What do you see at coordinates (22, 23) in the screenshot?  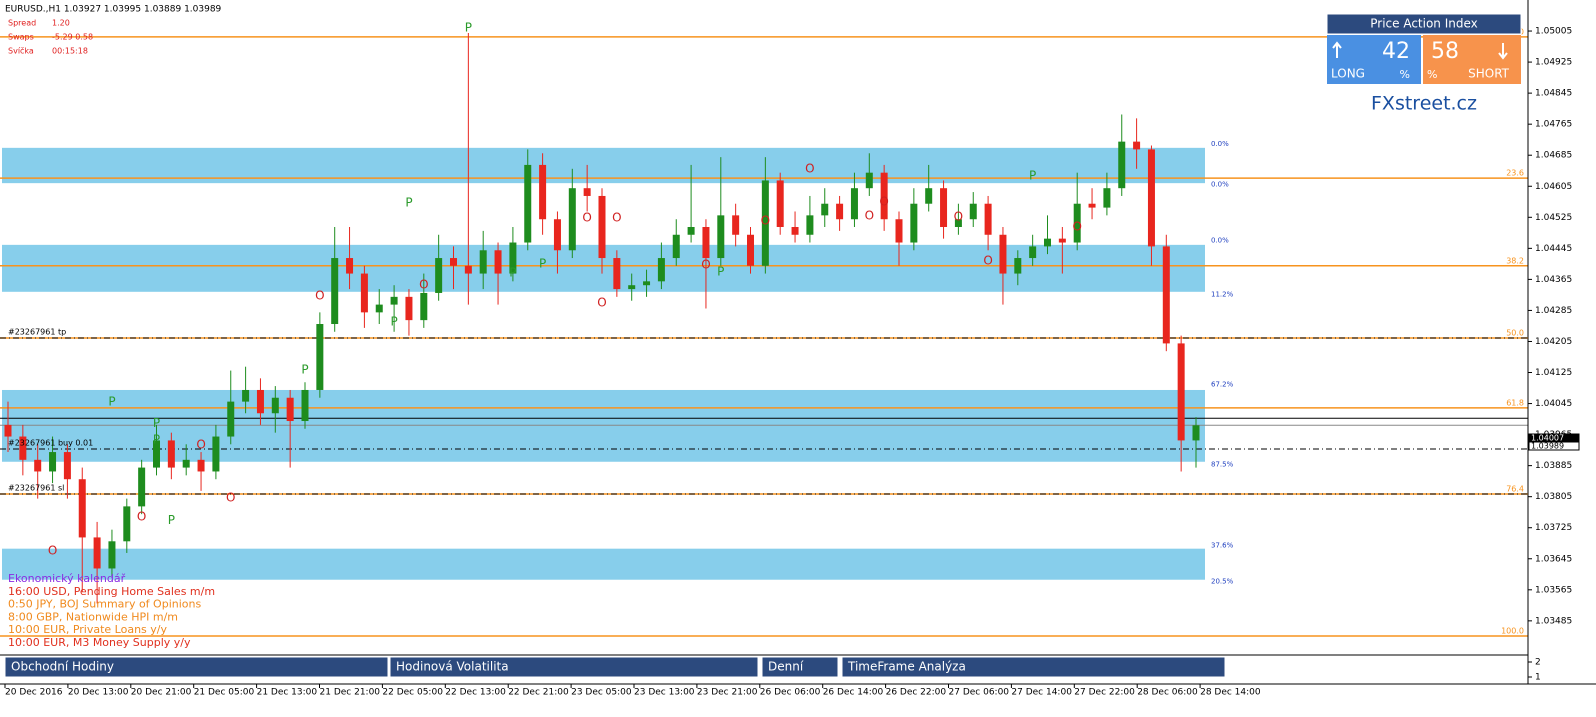 I see `info-label: Spread` at bounding box center [22, 23].